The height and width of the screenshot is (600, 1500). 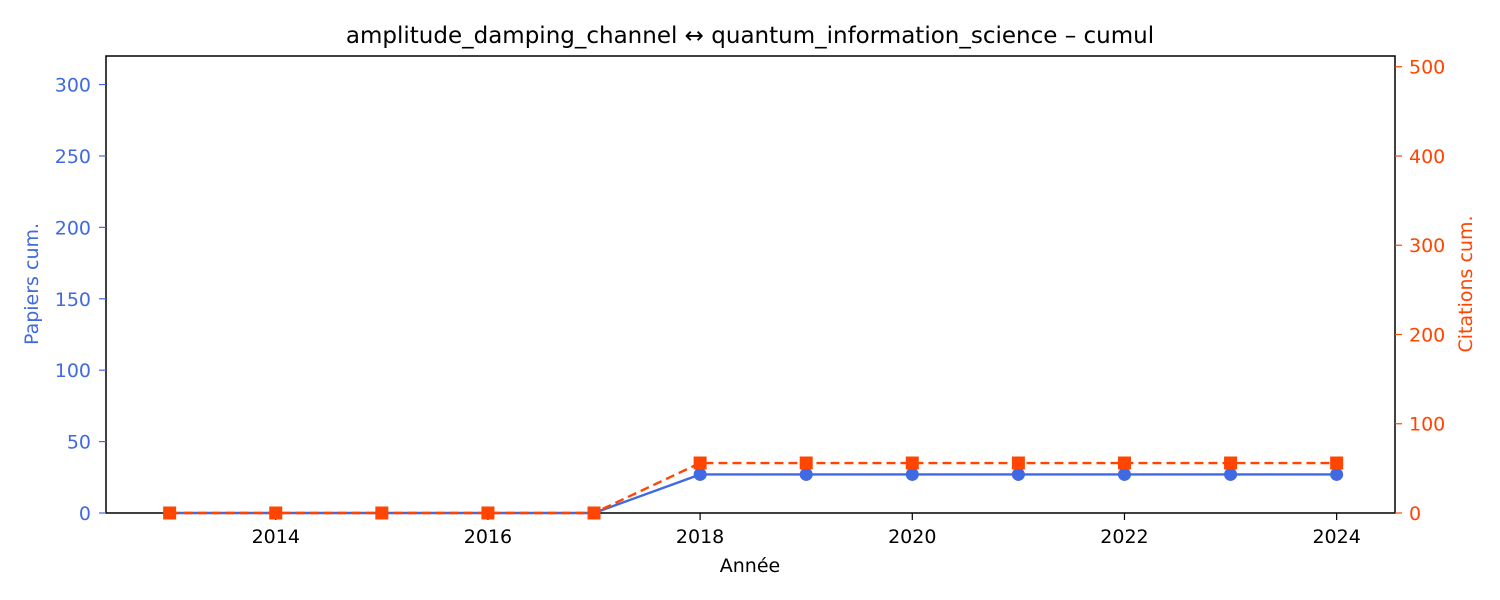 I want to click on series-2-line, so click(x=753, y=488).